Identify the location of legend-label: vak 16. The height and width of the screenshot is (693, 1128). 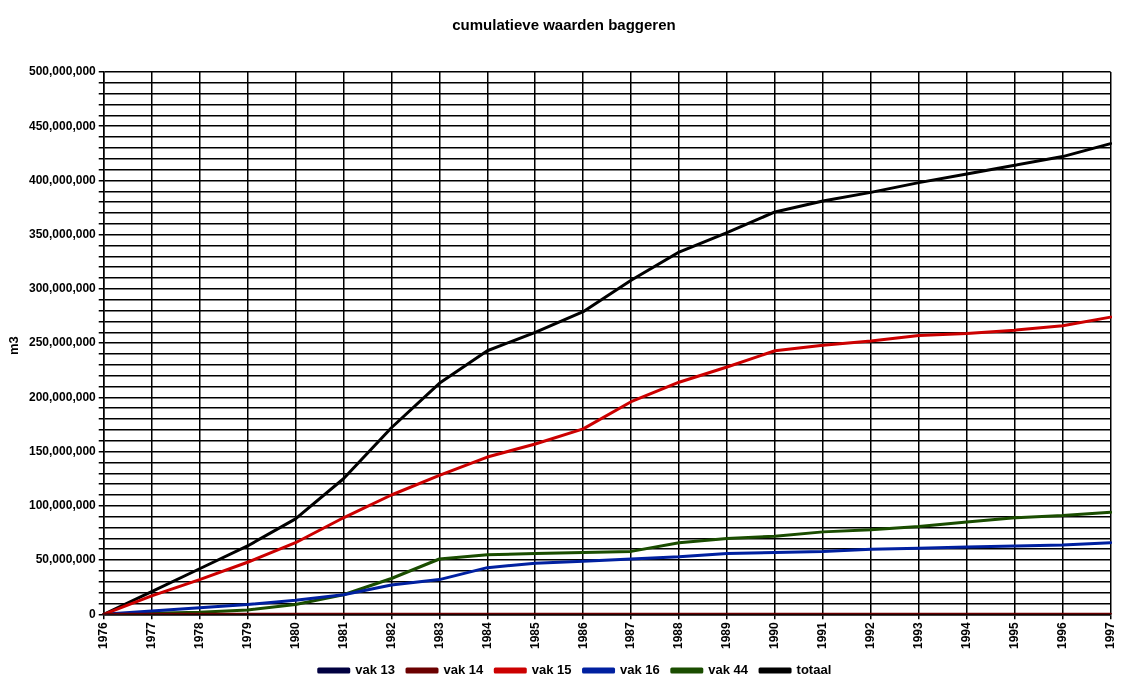
(640, 670).